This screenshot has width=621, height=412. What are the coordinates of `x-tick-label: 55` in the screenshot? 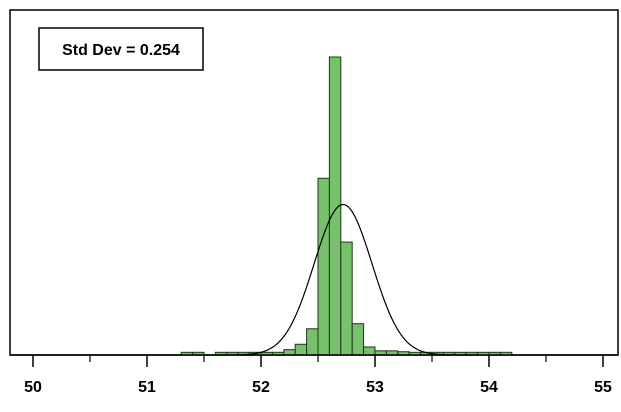 It's located at (603, 387).